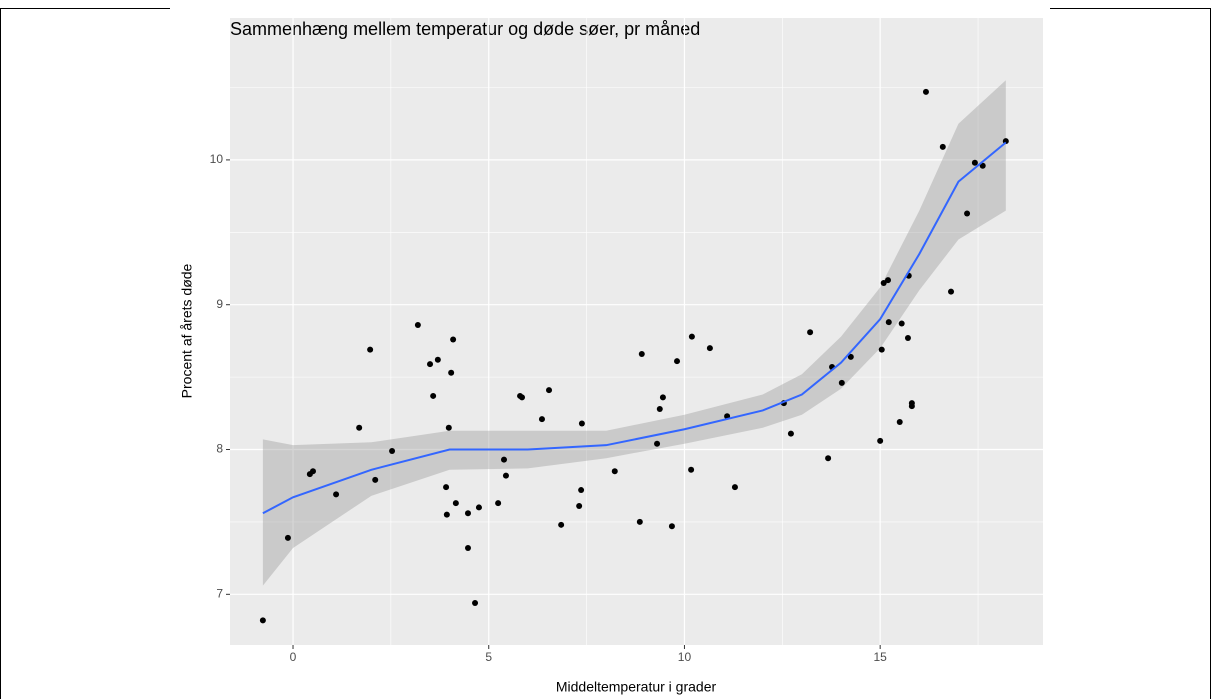  I want to click on y-tick-label: 9, so click(219, 304).